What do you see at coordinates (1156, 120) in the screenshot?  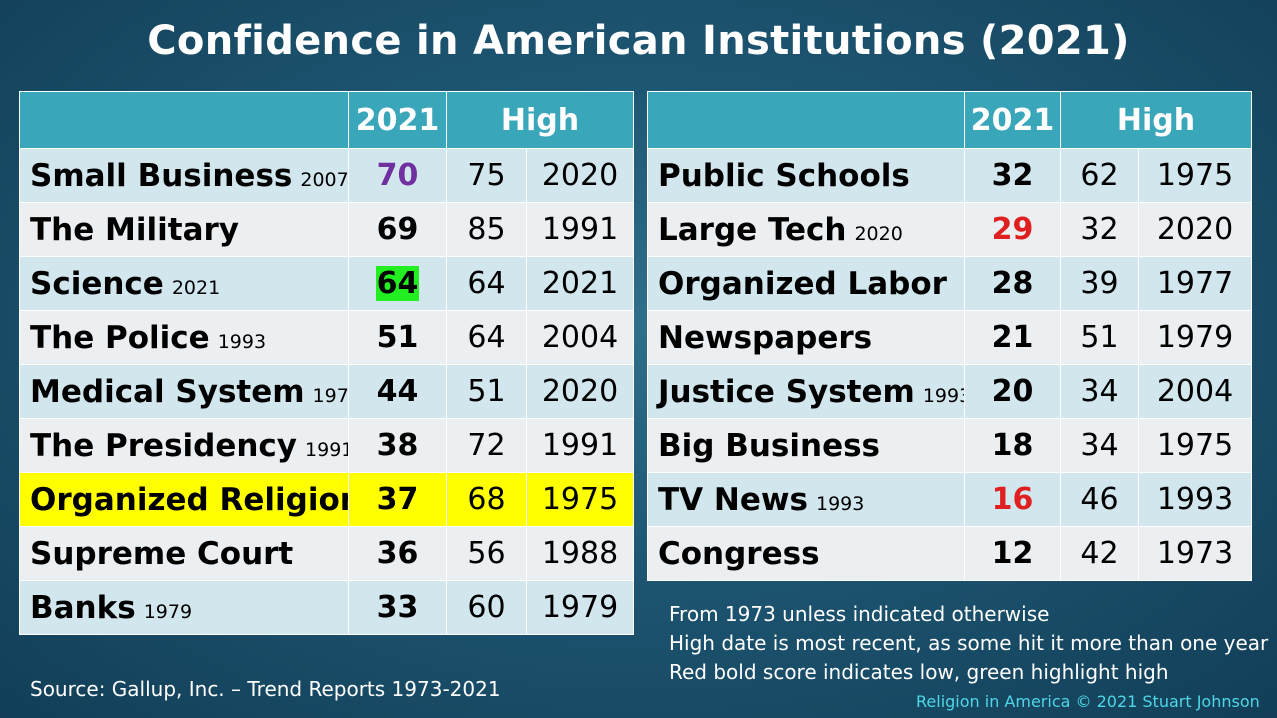 I see `header-high: High` at bounding box center [1156, 120].